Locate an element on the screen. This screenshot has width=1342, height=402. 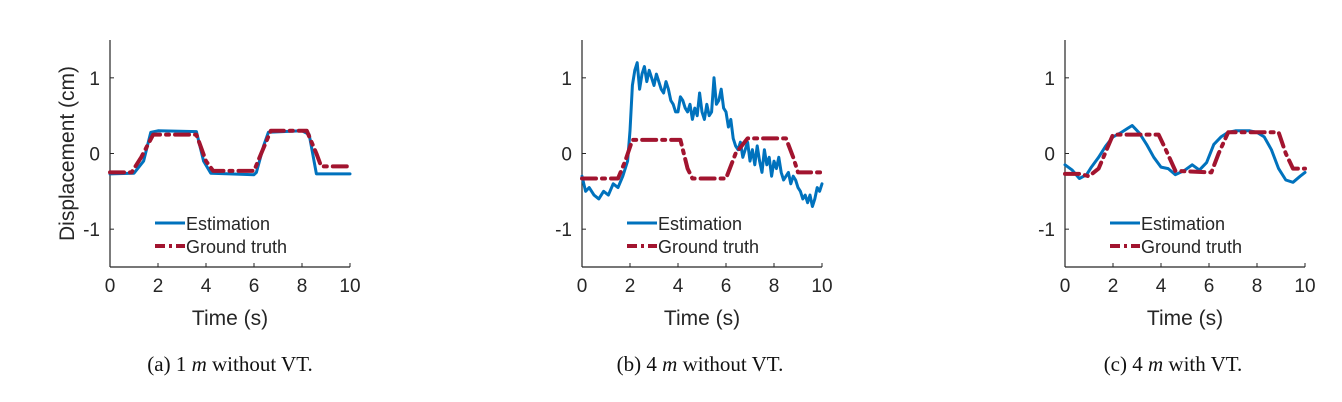
caption-b: (b) 4 m without VT. is located at coordinates (700, 364).